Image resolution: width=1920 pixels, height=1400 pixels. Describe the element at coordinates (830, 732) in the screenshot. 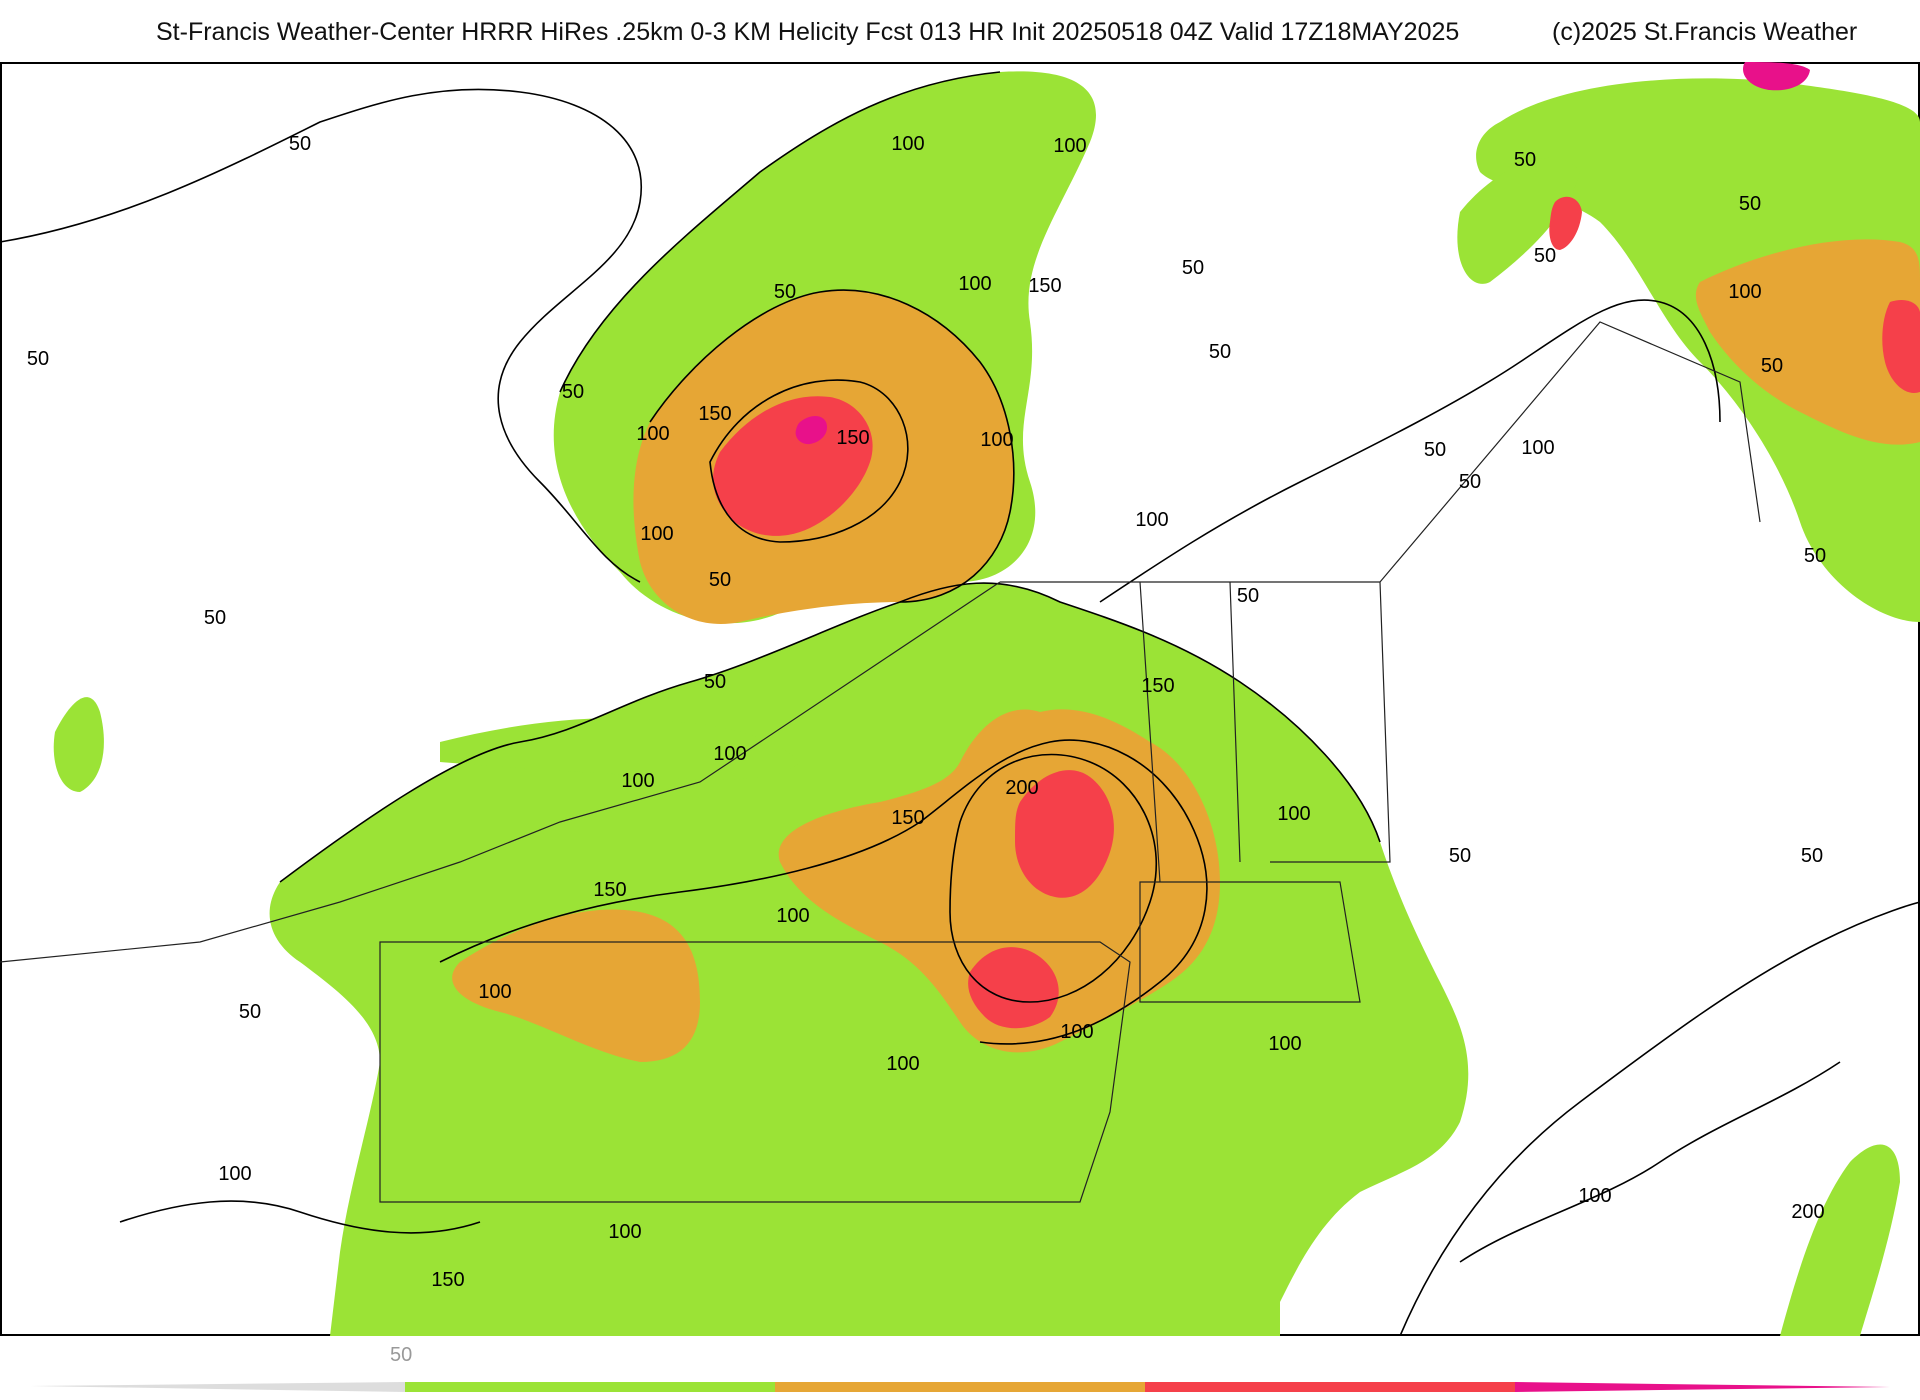

I see `contour-50-central` at that location.